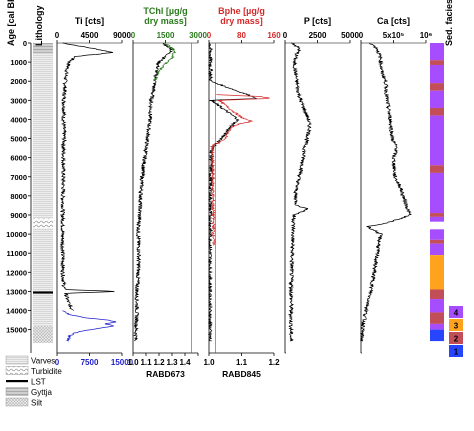 The image size is (474, 431). Describe the element at coordinates (17, 370) in the screenshot. I see `legend-swatch-turbidite` at that location.